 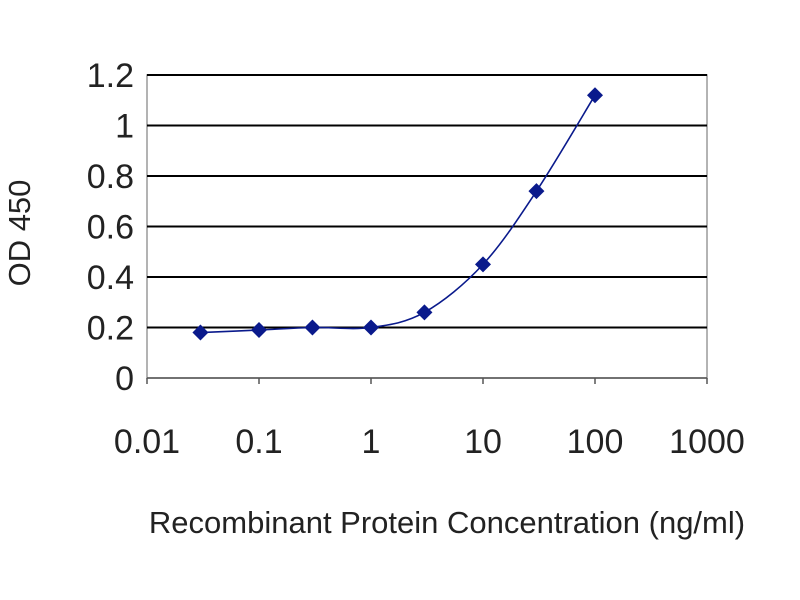 I want to click on x-tick-label: 0.1, so click(x=258, y=442).